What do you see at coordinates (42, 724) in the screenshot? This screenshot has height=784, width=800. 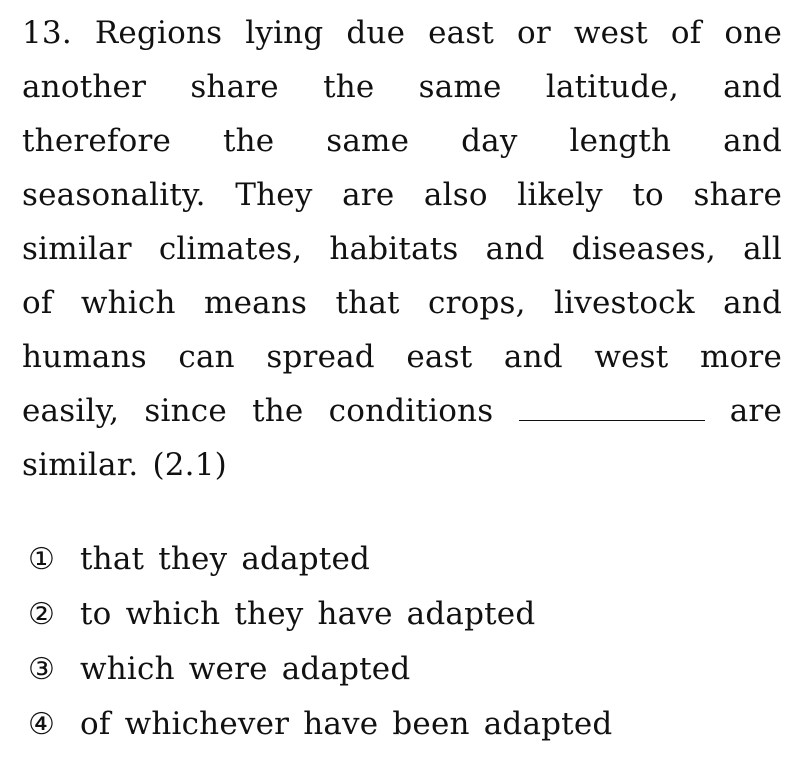 I see `choice-marker: ④` at bounding box center [42, 724].